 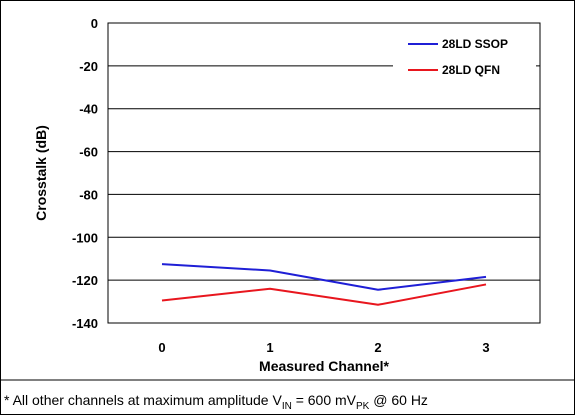 I want to click on legend-box, so click(x=464, y=55).